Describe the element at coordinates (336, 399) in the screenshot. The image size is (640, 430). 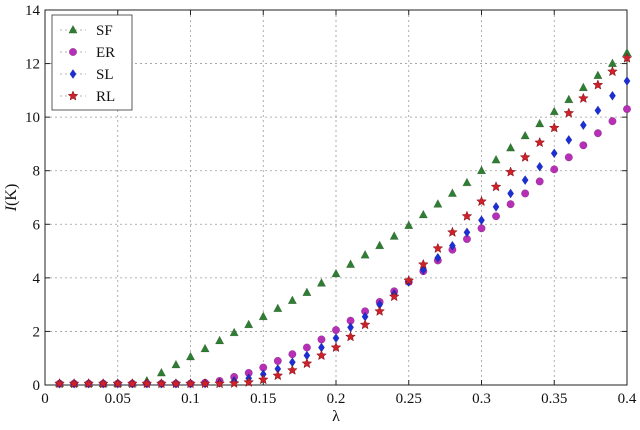
I see `x-tick-label: 0.2` at that location.